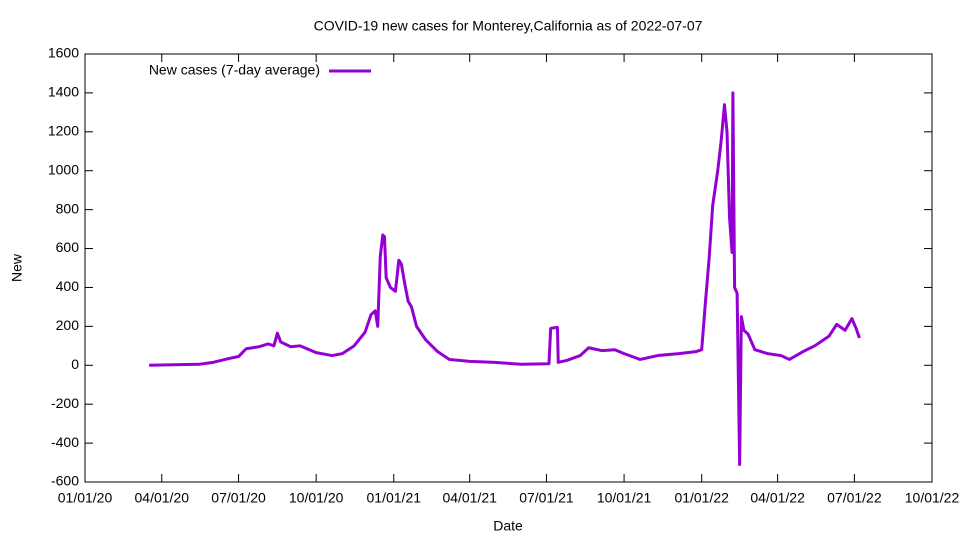 The height and width of the screenshot is (540, 960). I want to click on x-tick-label: 07/01/21, so click(546, 498).